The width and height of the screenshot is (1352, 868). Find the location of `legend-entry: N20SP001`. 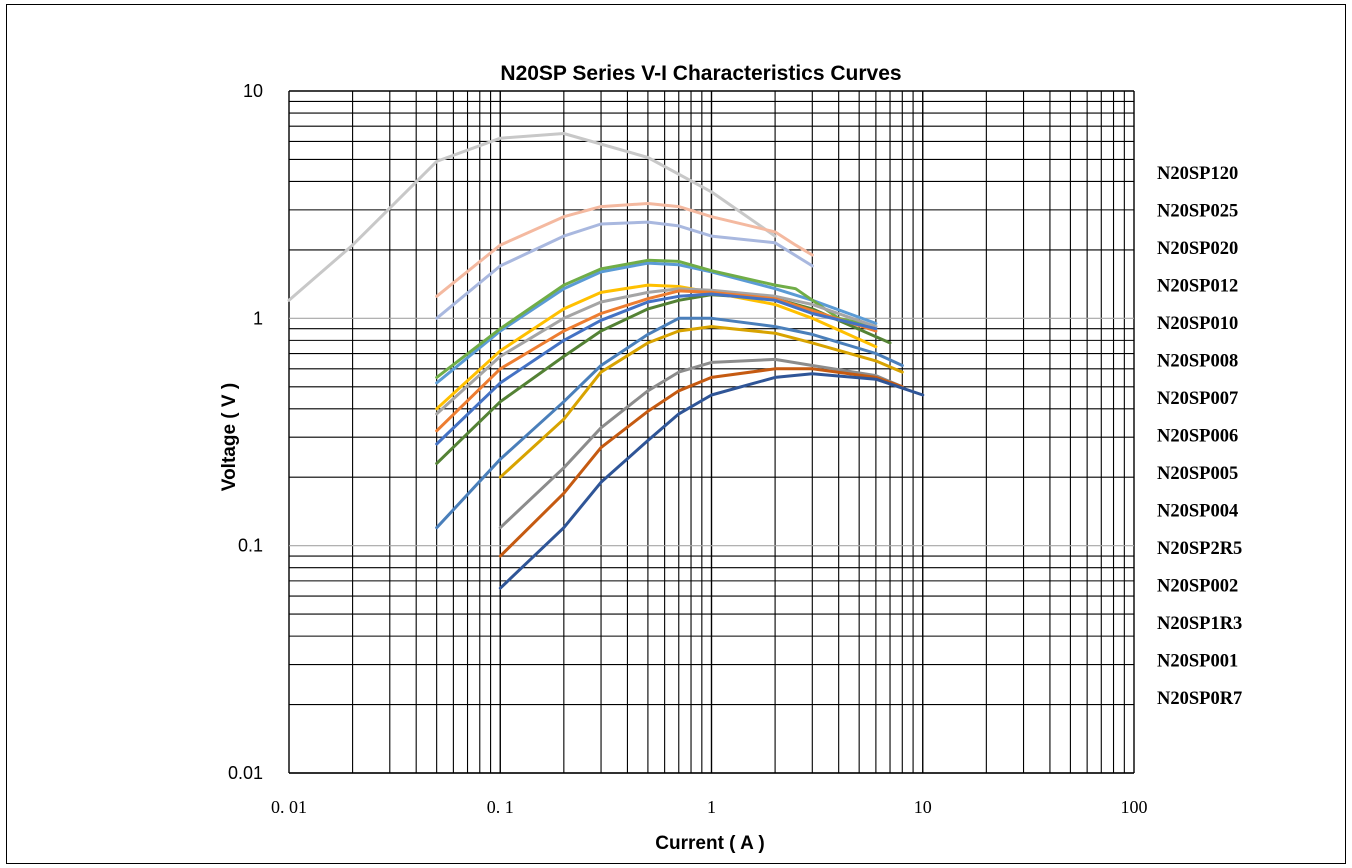

legend-entry: N20SP001 is located at coordinates (1197, 662).